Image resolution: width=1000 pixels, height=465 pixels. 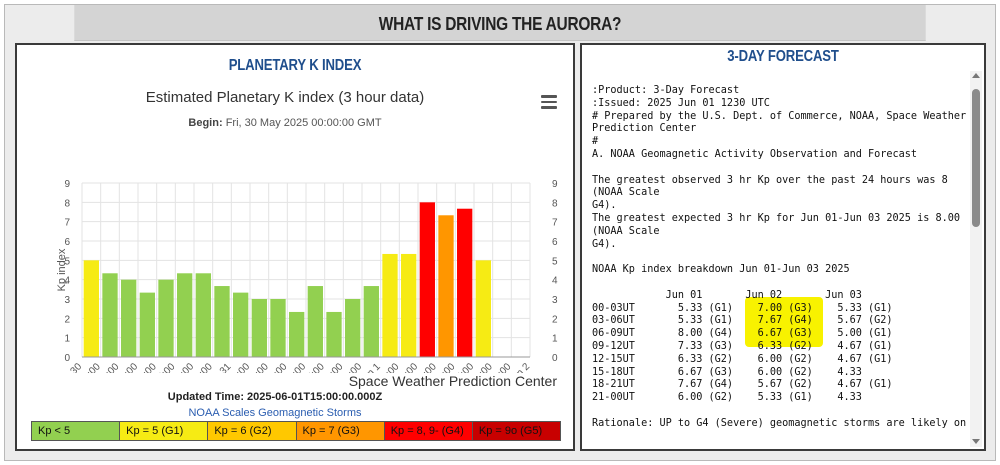 What do you see at coordinates (742, 321) in the screenshot?
I see `forecast-line: 03-06UT 5.33 (G1) 7.67 (G4) 5.67 (G2)` at bounding box center [742, 321].